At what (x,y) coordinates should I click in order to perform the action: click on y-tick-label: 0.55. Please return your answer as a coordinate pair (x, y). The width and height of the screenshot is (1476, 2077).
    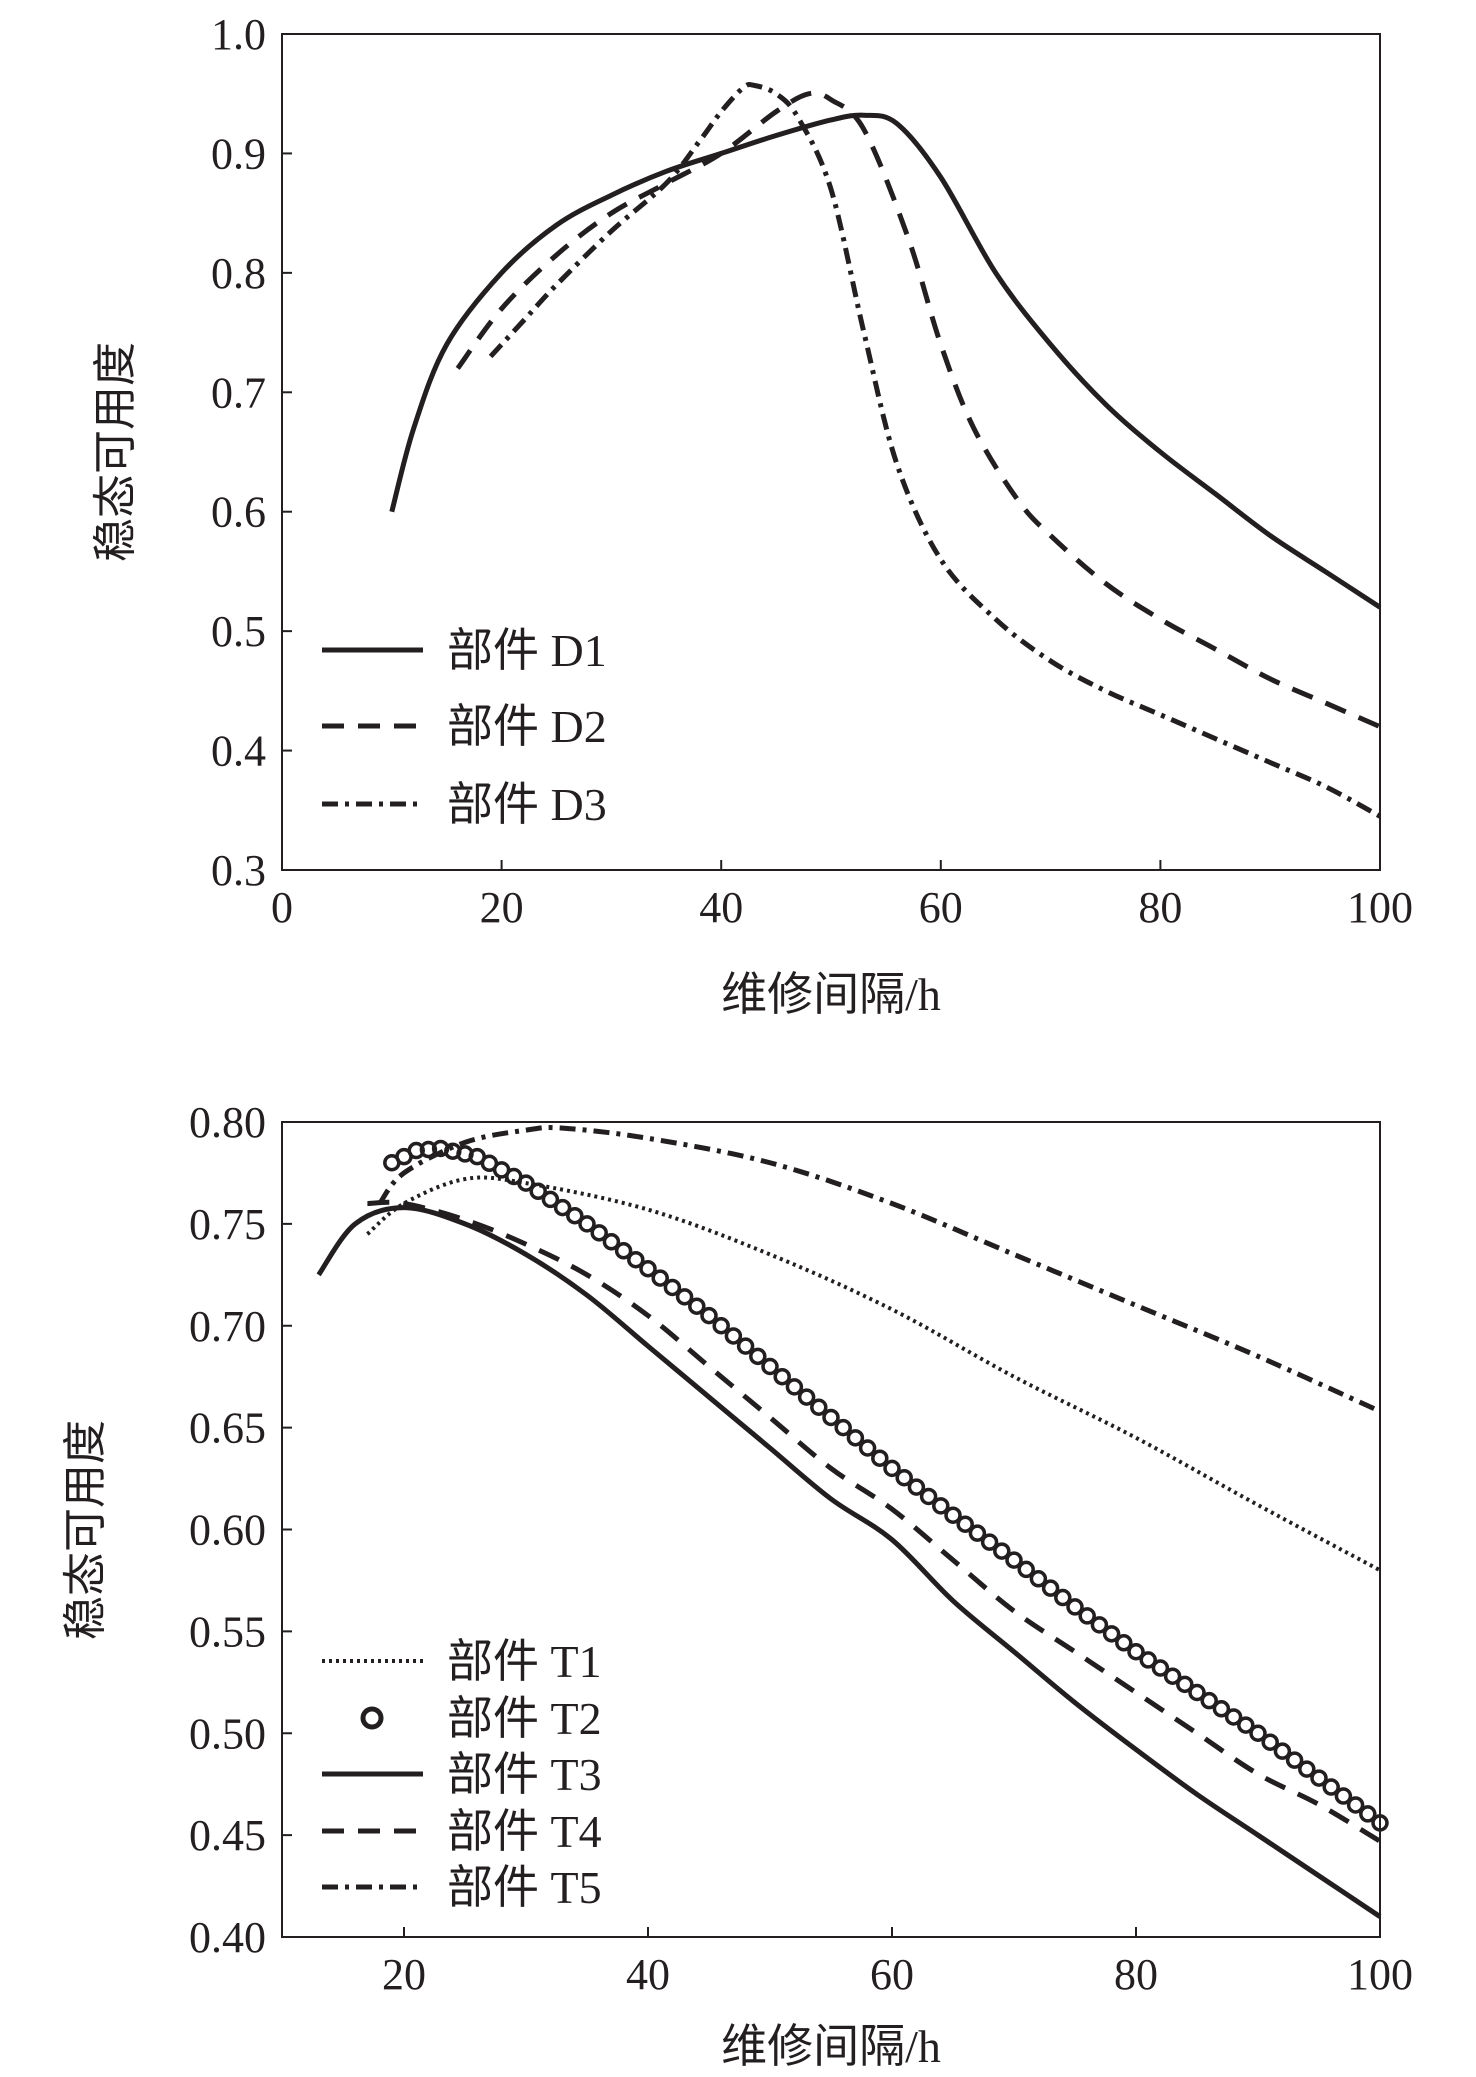
    Looking at the image, I should click on (227, 1631).